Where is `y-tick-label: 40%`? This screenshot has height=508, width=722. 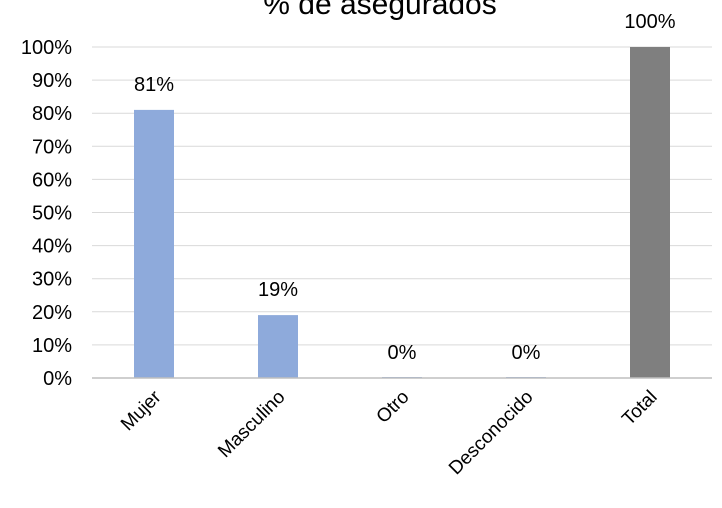 y-tick-label: 40% is located at coordinates (52, 247).